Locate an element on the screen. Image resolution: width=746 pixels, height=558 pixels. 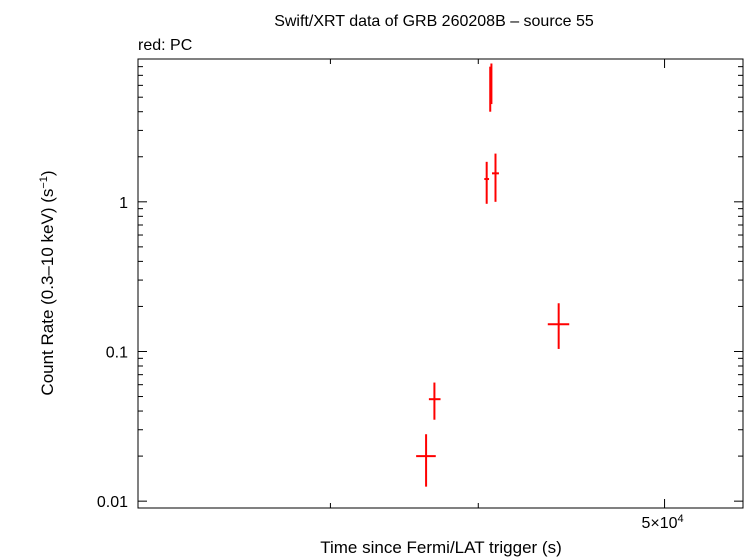
y-axis-label: Count Rate (0.3–10 keV) (s−1) is located at coordinates (47, 282).